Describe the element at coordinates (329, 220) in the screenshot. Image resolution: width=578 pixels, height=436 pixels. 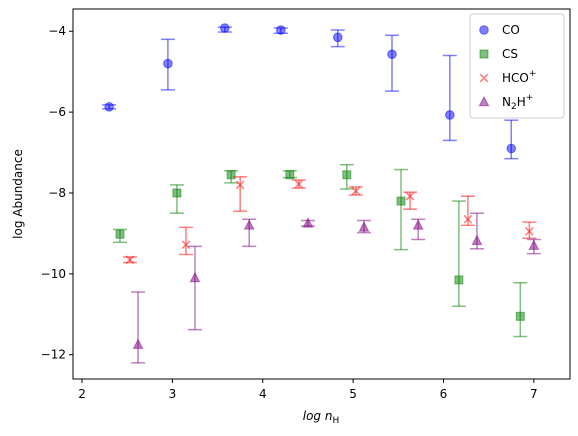
I see `series-hco-` at that location.